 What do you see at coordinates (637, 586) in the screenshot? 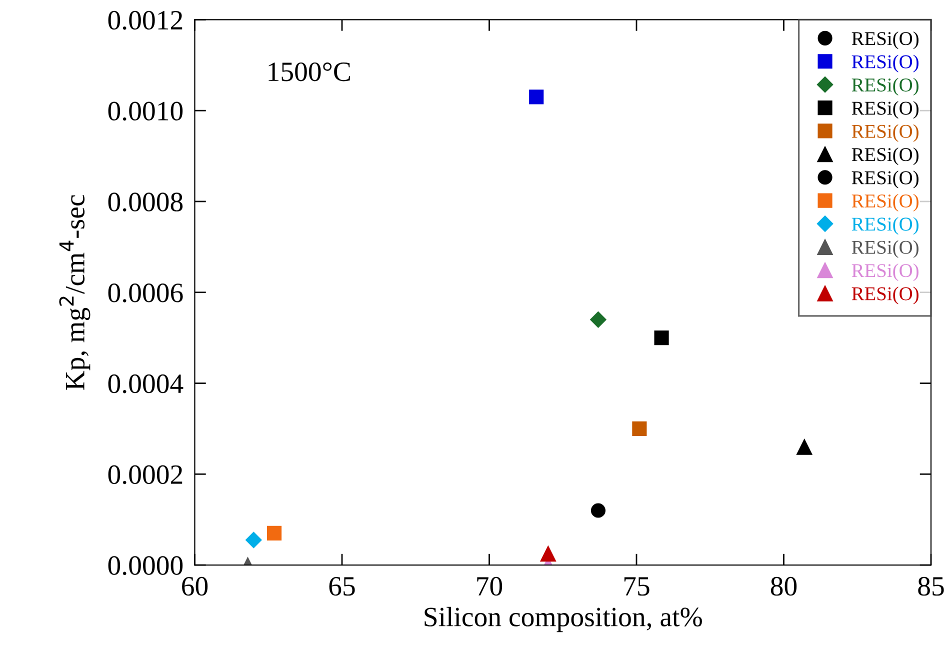
I see `x-tick-label: 75` at bounding box center [637, 586].